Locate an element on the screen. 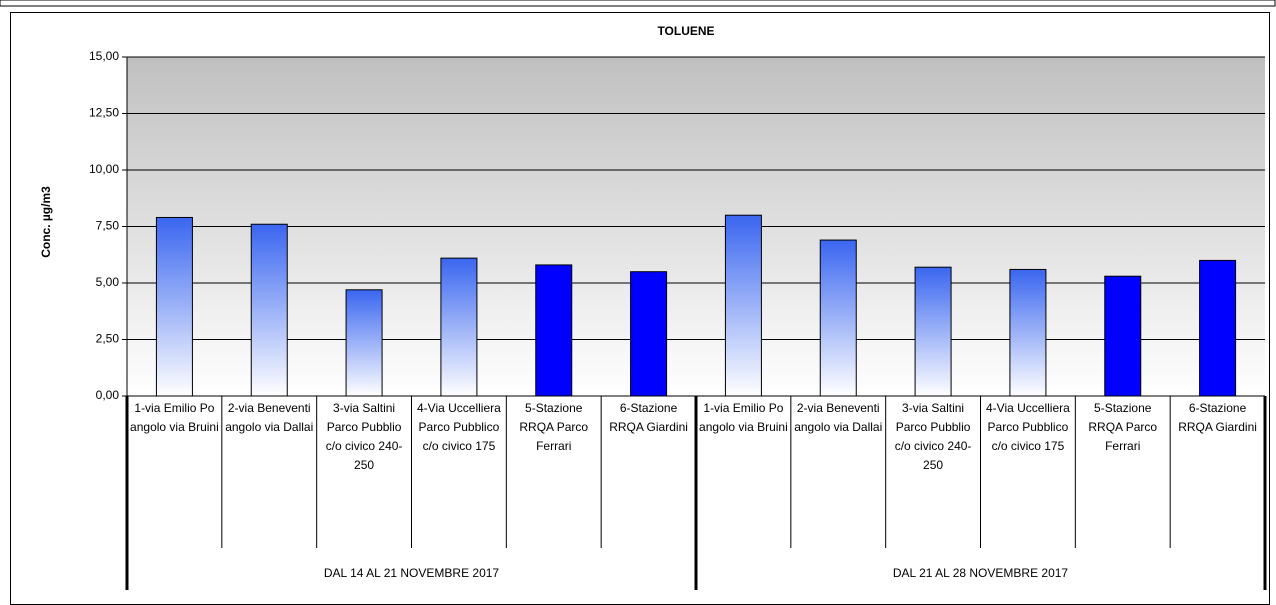  group-label: DAL 14 AL 21 NOVEMBRE 2017 is located at coordinates (411, 573).